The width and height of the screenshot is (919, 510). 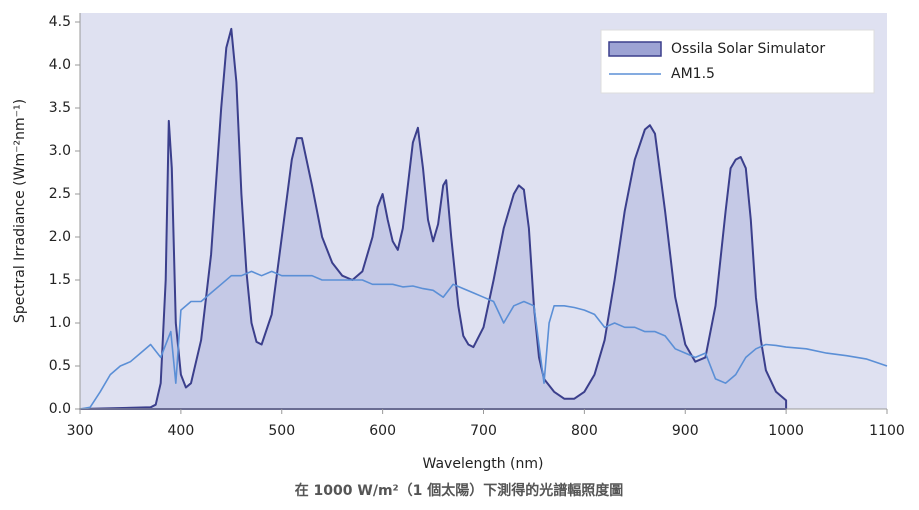 I want to click on y-tick-label: 2.5, so click(x=60, y=194).